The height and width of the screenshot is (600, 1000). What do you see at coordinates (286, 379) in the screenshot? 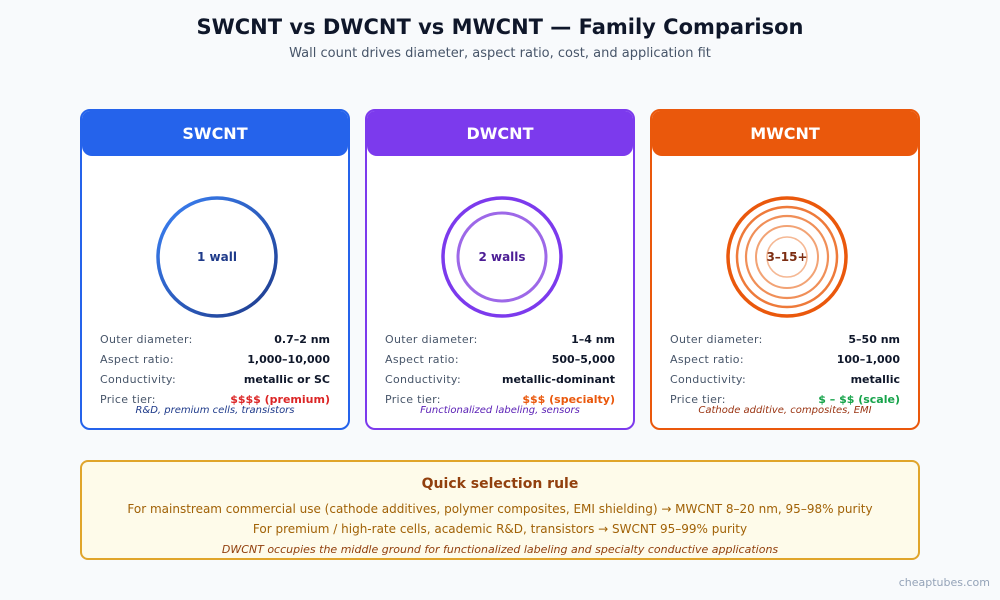
I see `spec-value: metallic or SC` at bounding box center [286, 379].